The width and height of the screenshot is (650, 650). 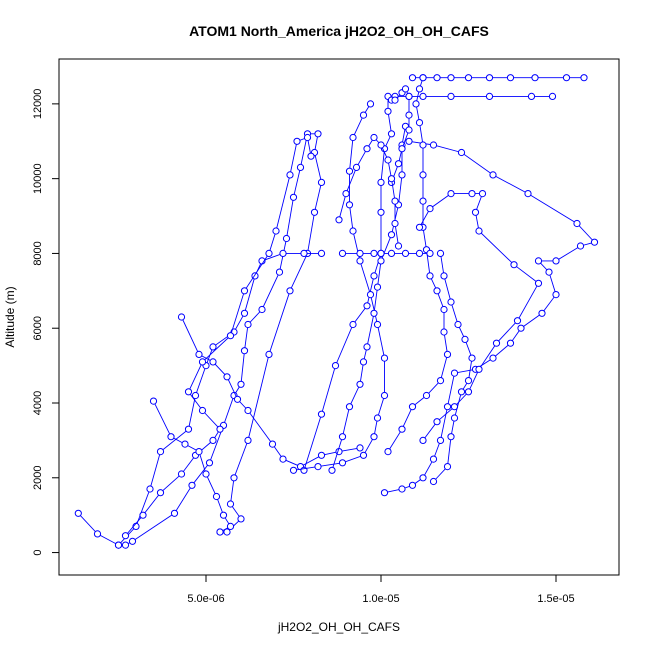 I want to click on y-tick-label: 12000, so click(x=38, y=104).